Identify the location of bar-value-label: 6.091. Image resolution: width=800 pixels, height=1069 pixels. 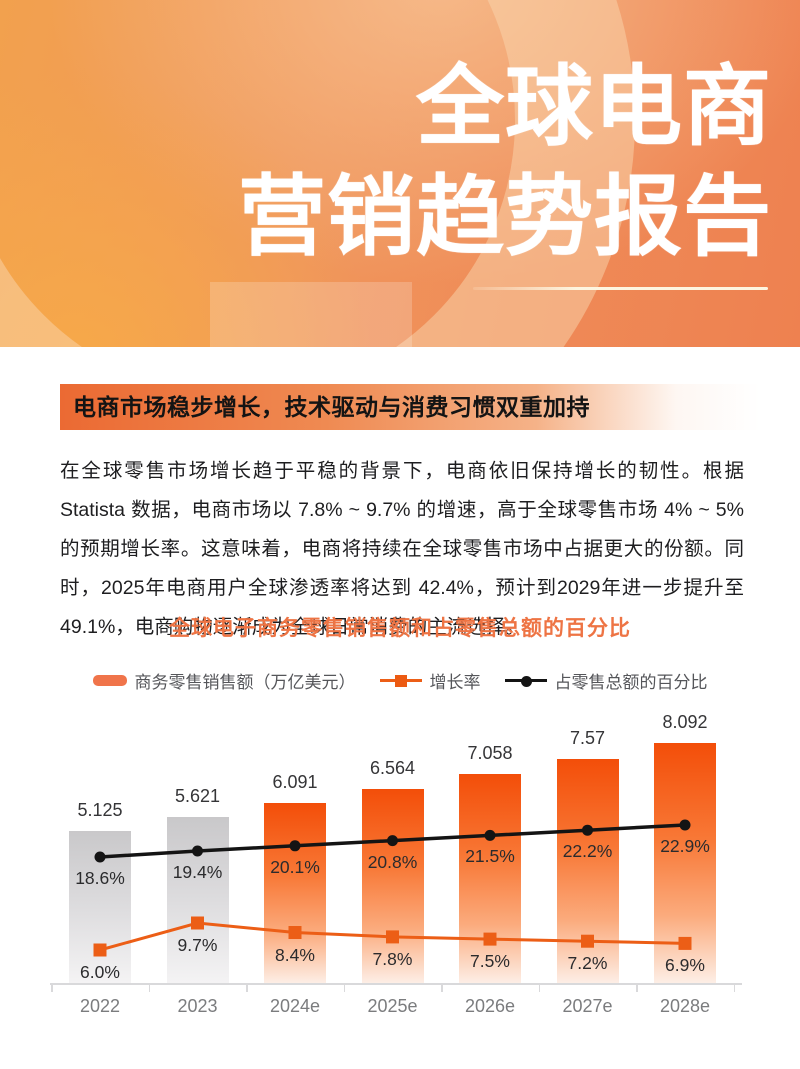
(295, 782).